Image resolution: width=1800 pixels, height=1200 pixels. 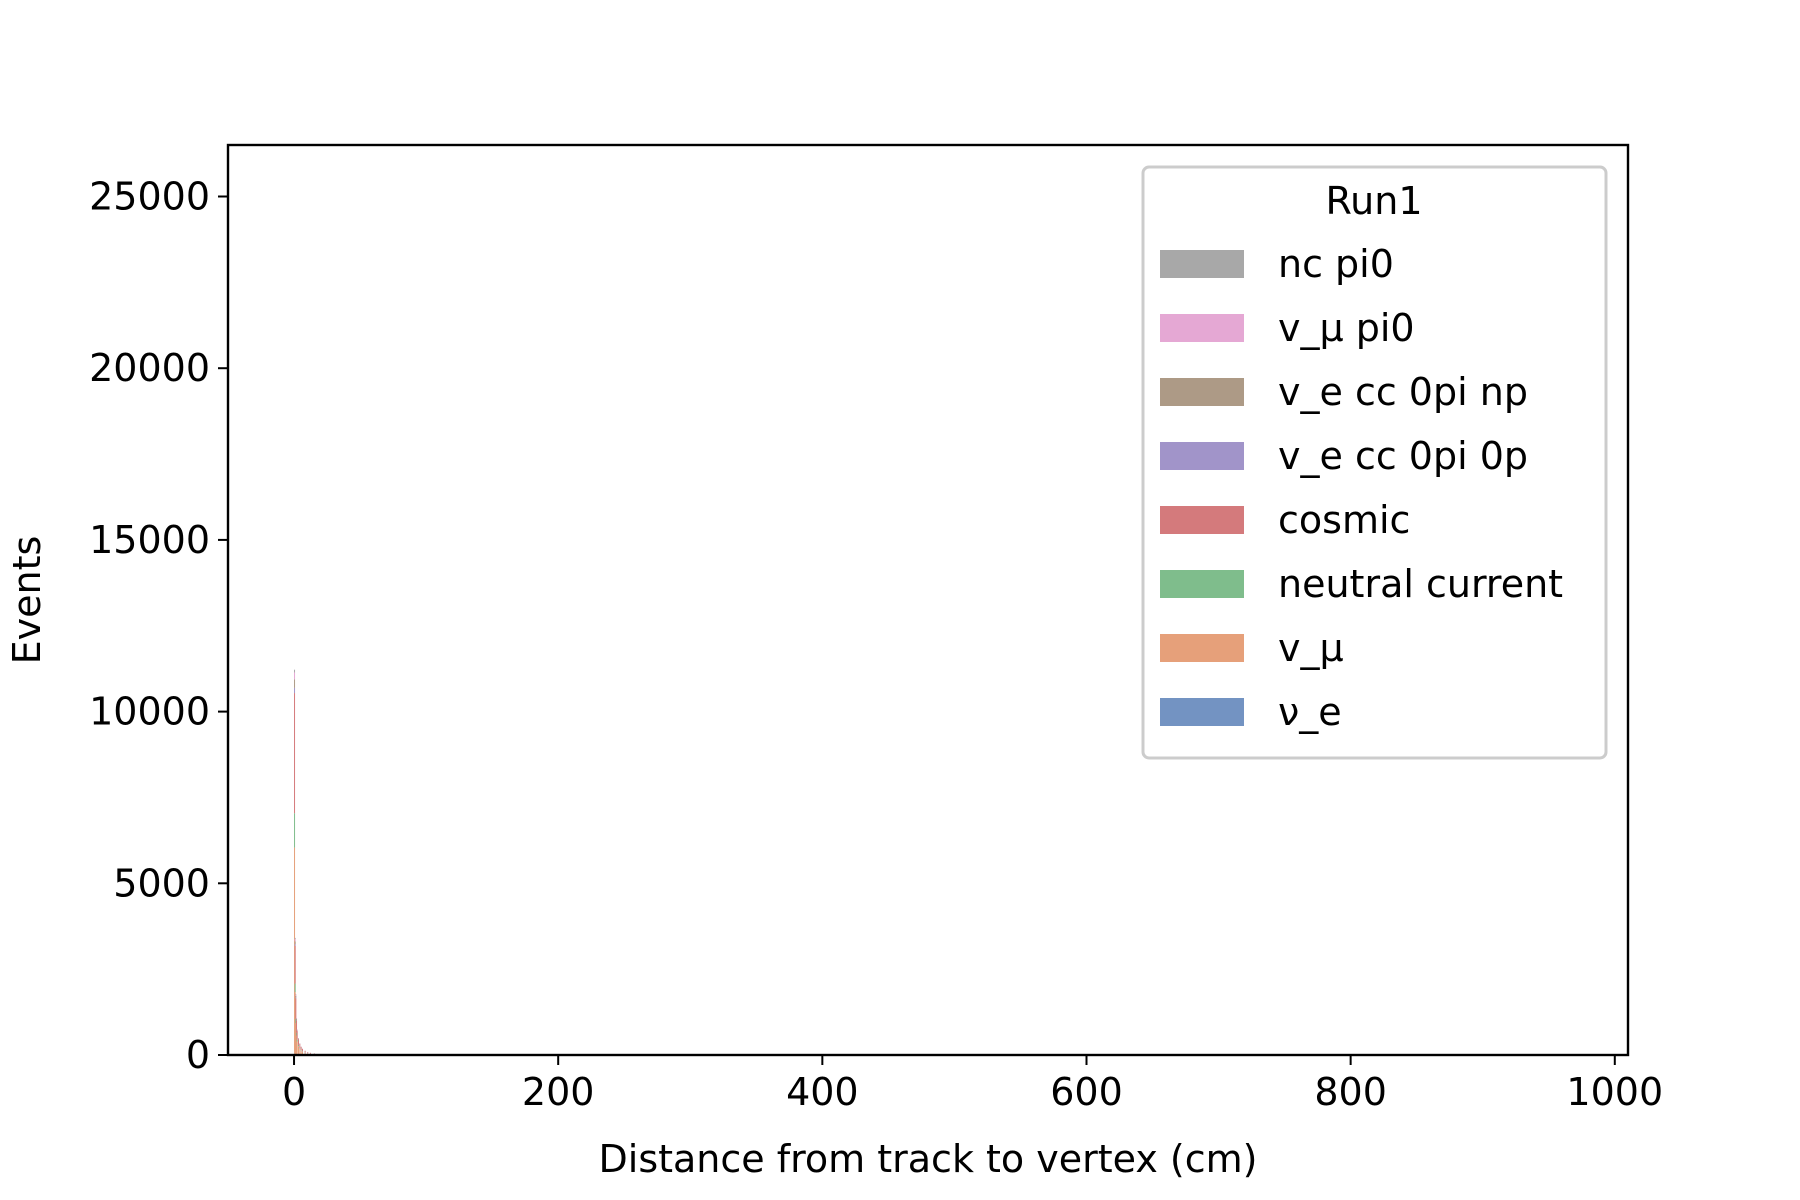 What do you see at coordinates (972, 1084) in the screenshot?
I see `x-axis-ticks: 0 200 400 600 800 1000` at bounding box center [972, 1084].